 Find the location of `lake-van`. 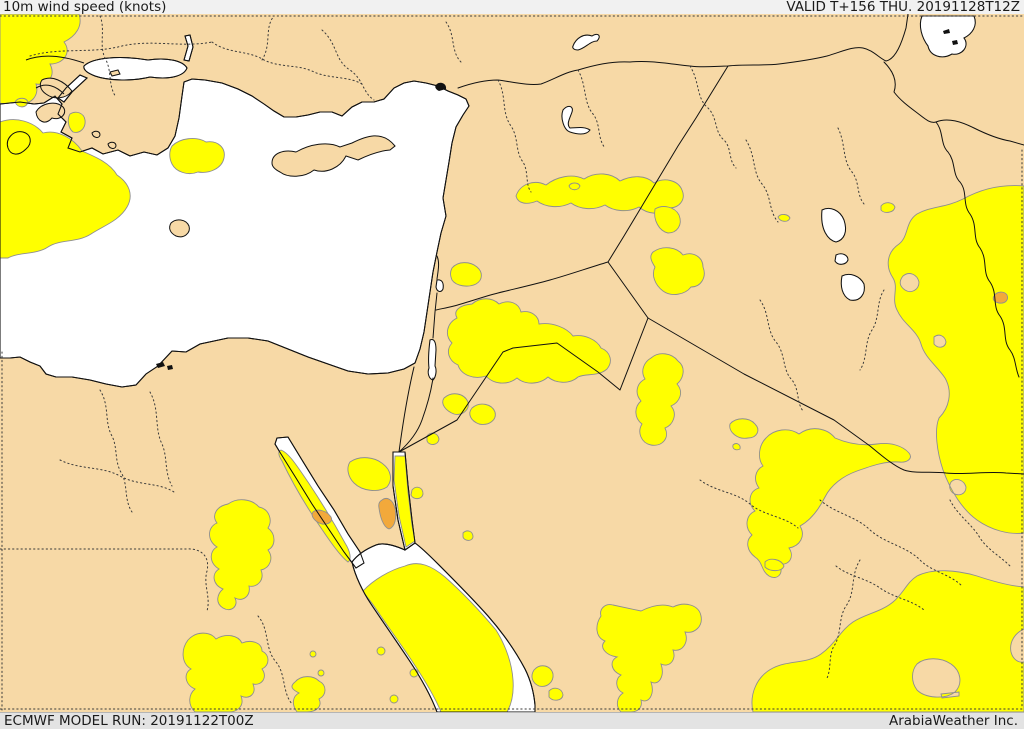

lake-van is located at coordinates (947, 36).